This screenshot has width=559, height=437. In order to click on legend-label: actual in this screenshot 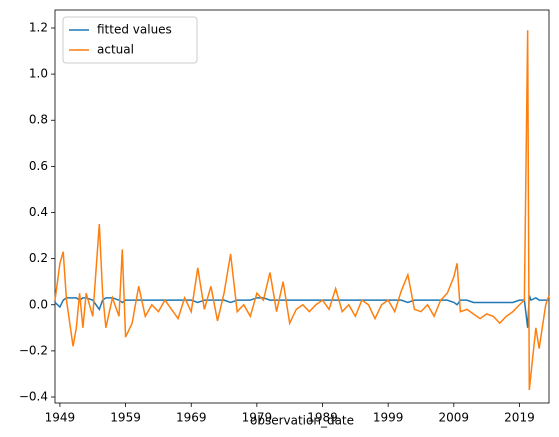, I will do `click(115, 50)`.